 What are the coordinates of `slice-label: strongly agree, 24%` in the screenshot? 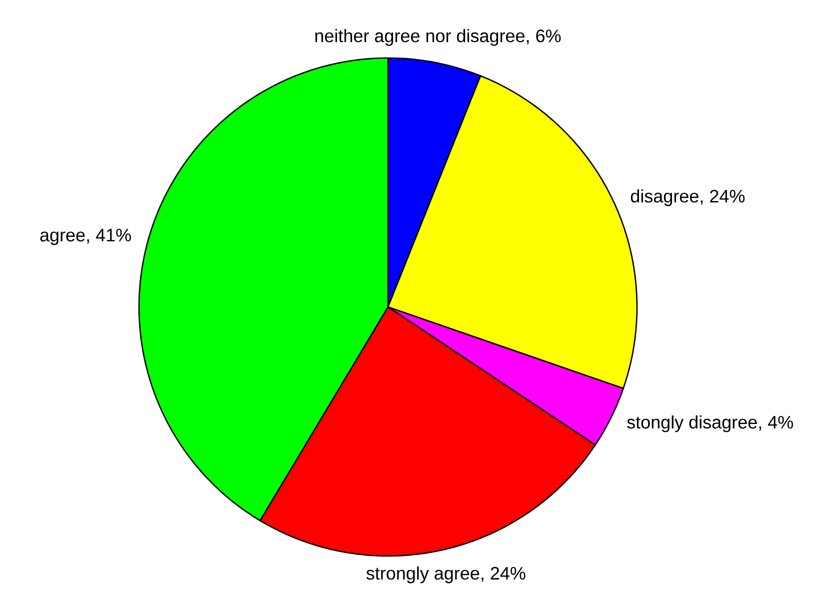 It's located at (446, 575).